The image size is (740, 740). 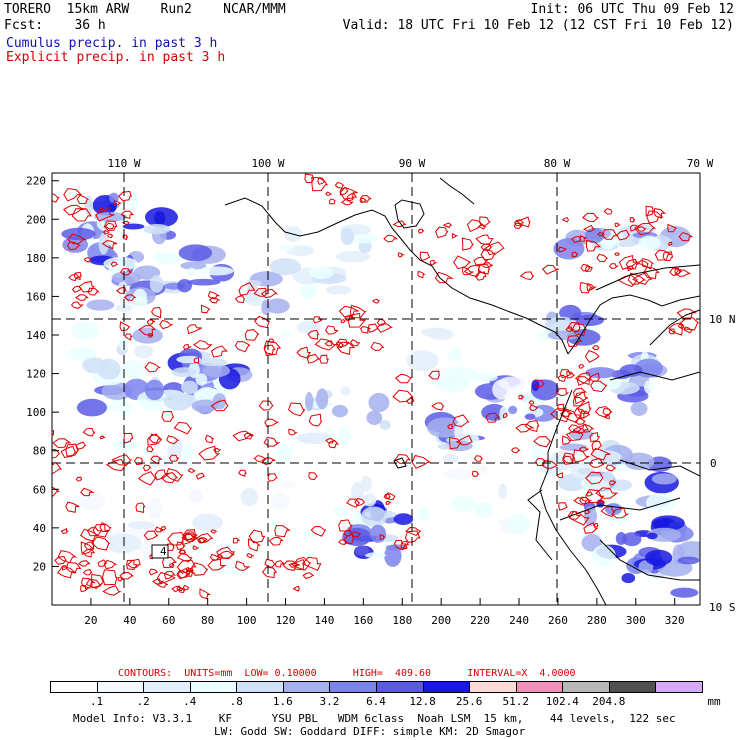 I want to click on y-tick-label: 180, so click(x=36, y=258).